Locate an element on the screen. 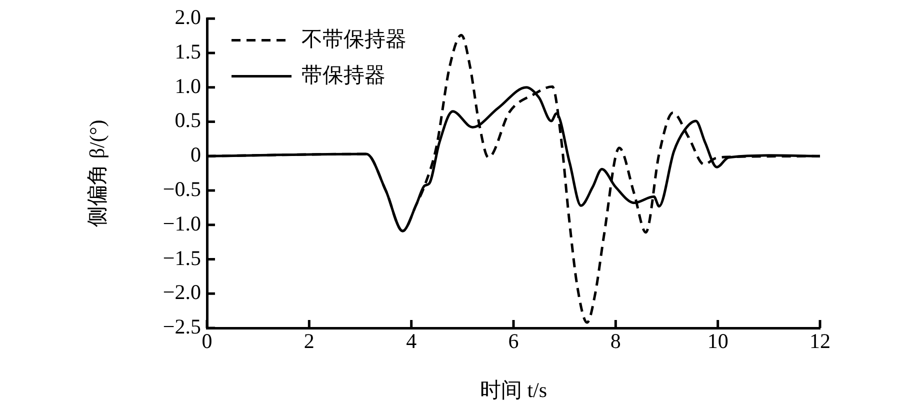 The width and height of the screenshot is (910, 408). x-tick-label: 12 is located at coordinates (820, 341).